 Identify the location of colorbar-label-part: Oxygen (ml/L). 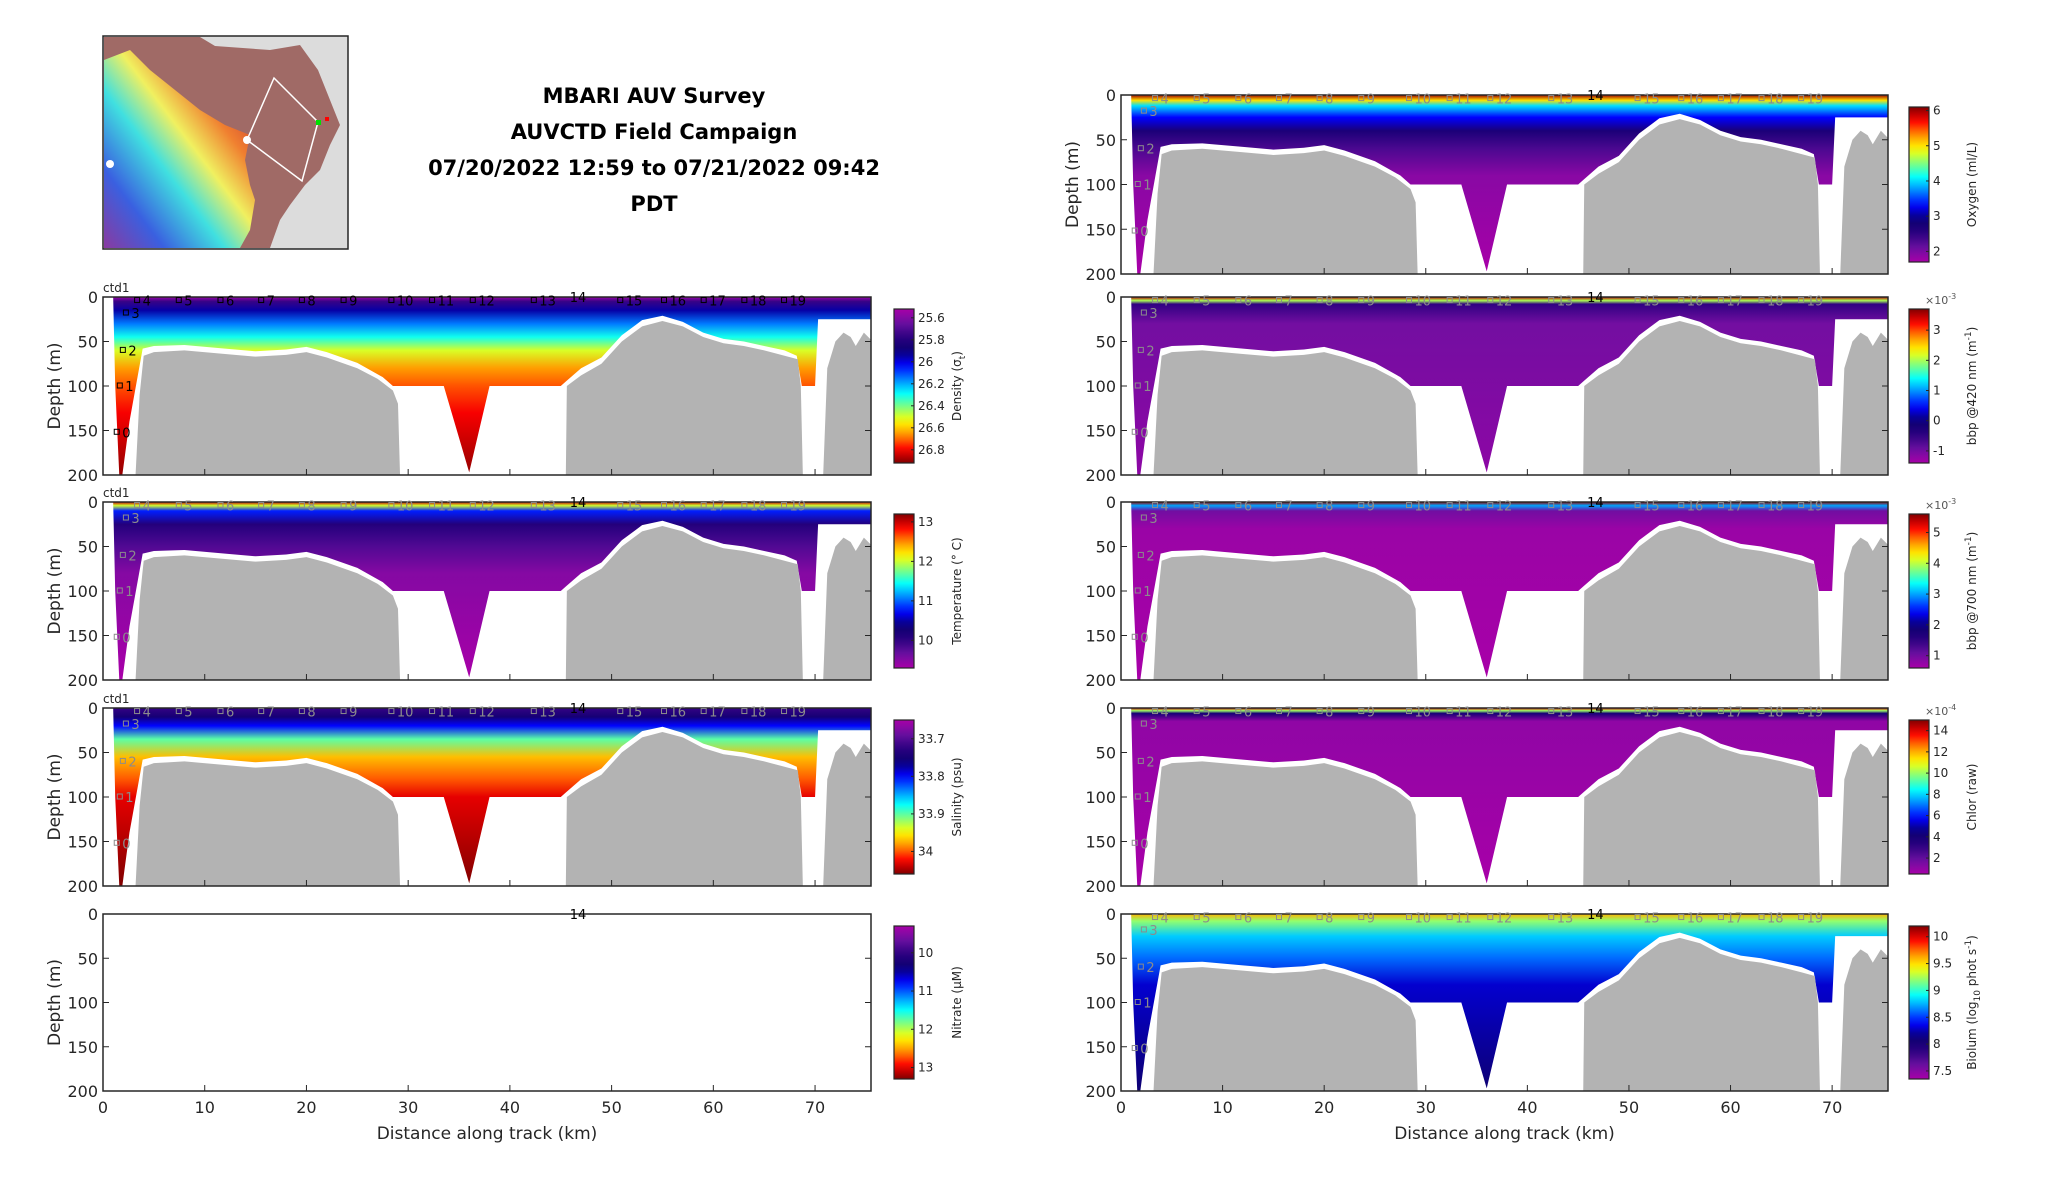
(1972, 184).